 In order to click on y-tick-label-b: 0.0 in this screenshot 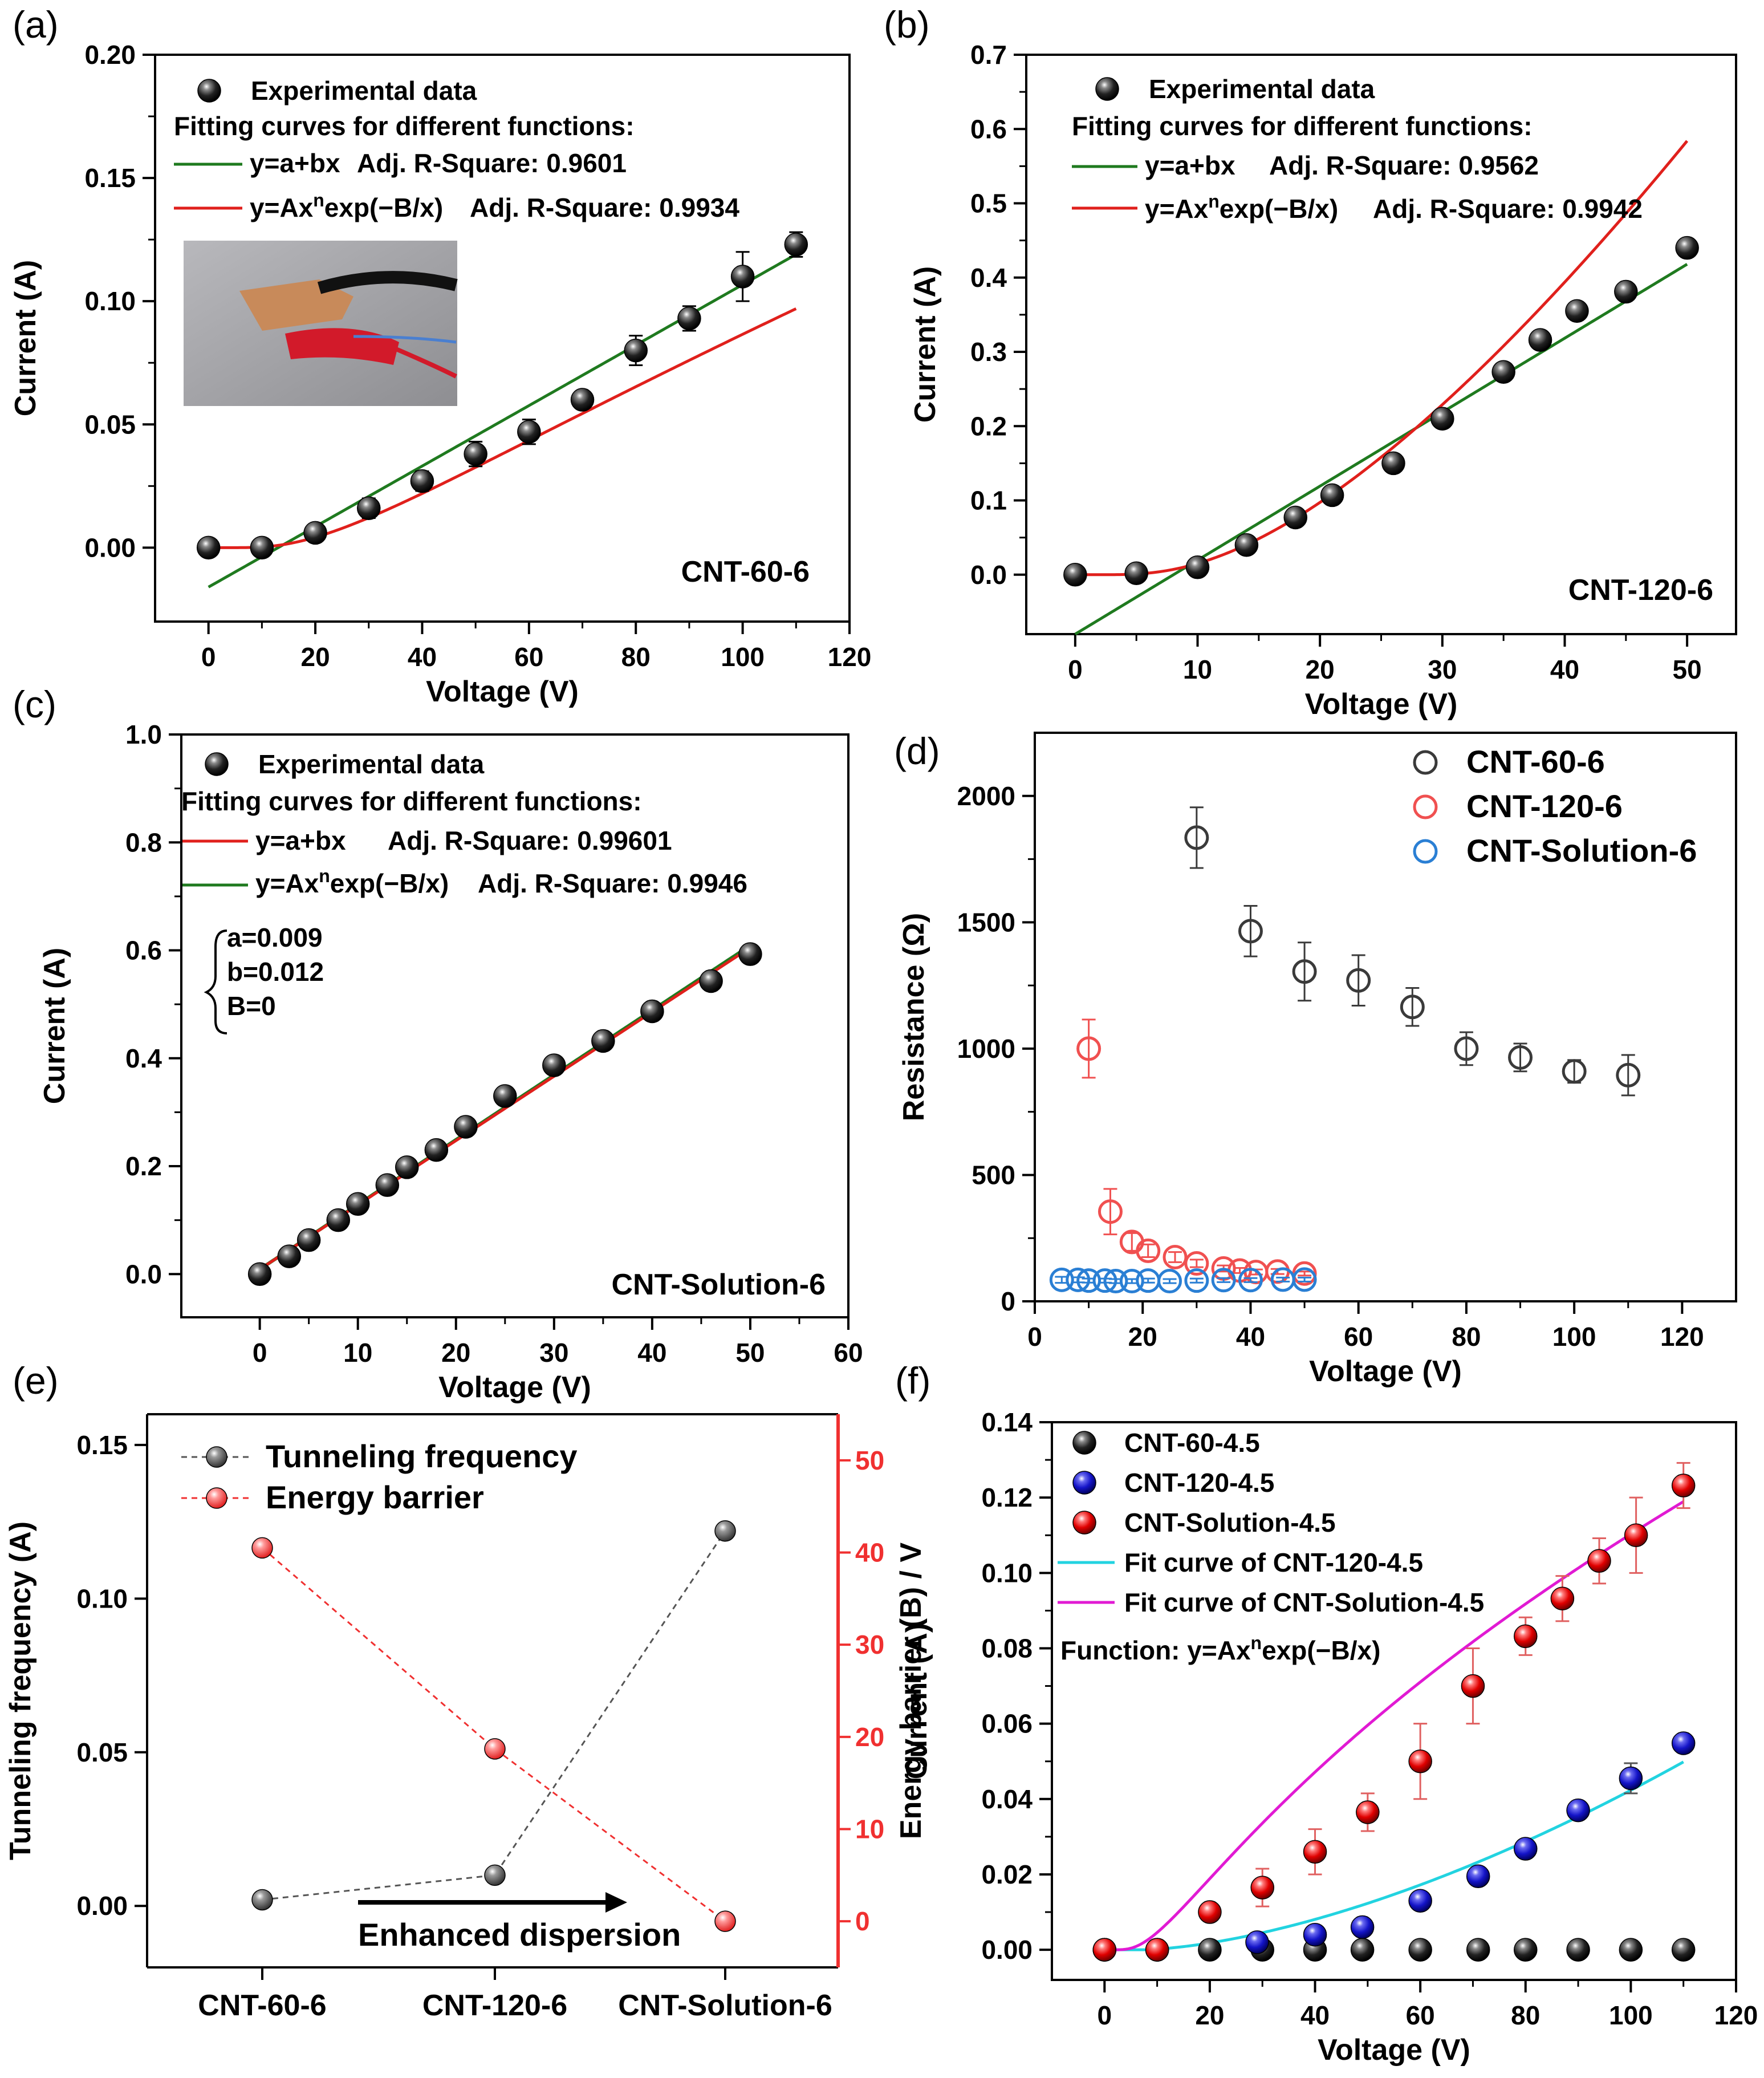, I will do `click(988, 575)`.